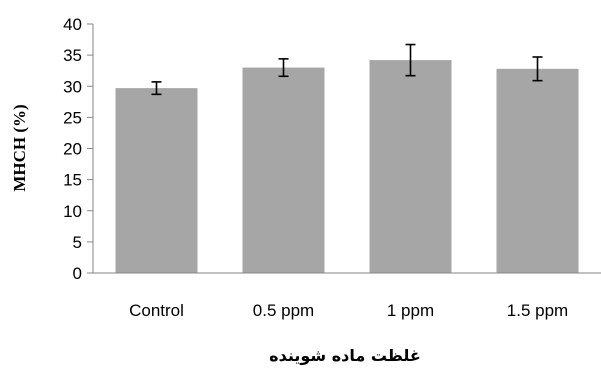  What do you see at coordinates (72, 24) in the screenshot?
I see `y-tick-label: 40` at bounding box center [72, 24].